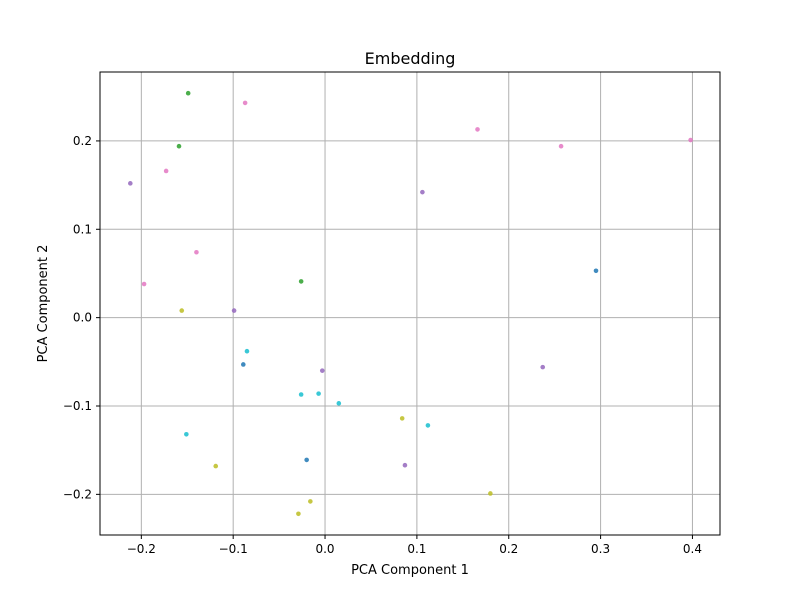 The image size is (800, 600). Describe the element at coordinates (82, 229) in the screenshot. I see `y-tick-label: 0.1` at that location.